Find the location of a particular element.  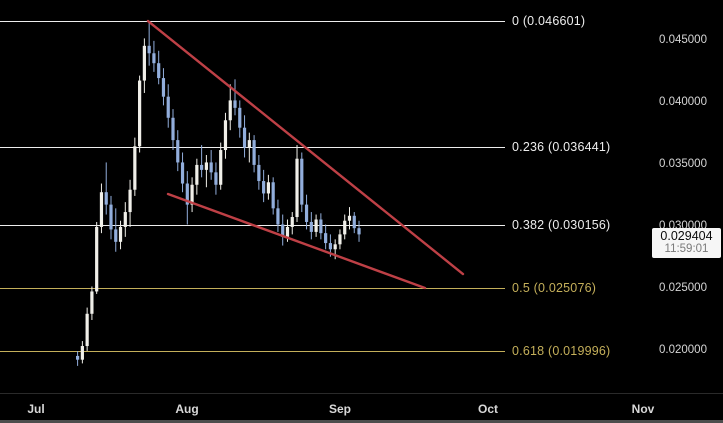

last-price-time: 11:59:01 is located at coordinates (686, 249).